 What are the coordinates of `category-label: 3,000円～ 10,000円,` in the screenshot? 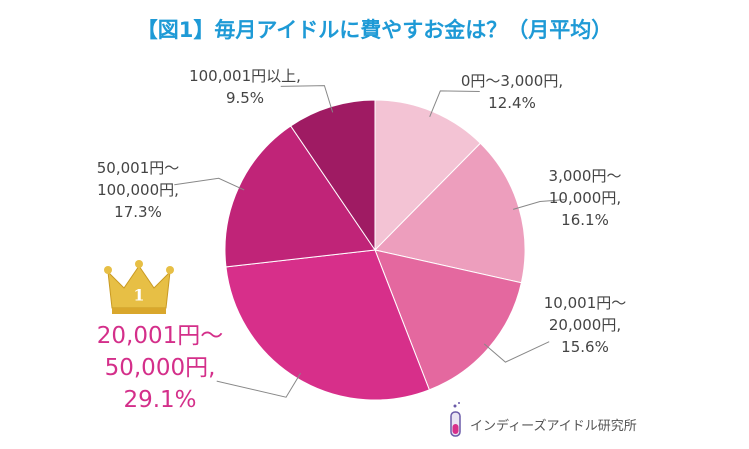 It's located at (585, 187).